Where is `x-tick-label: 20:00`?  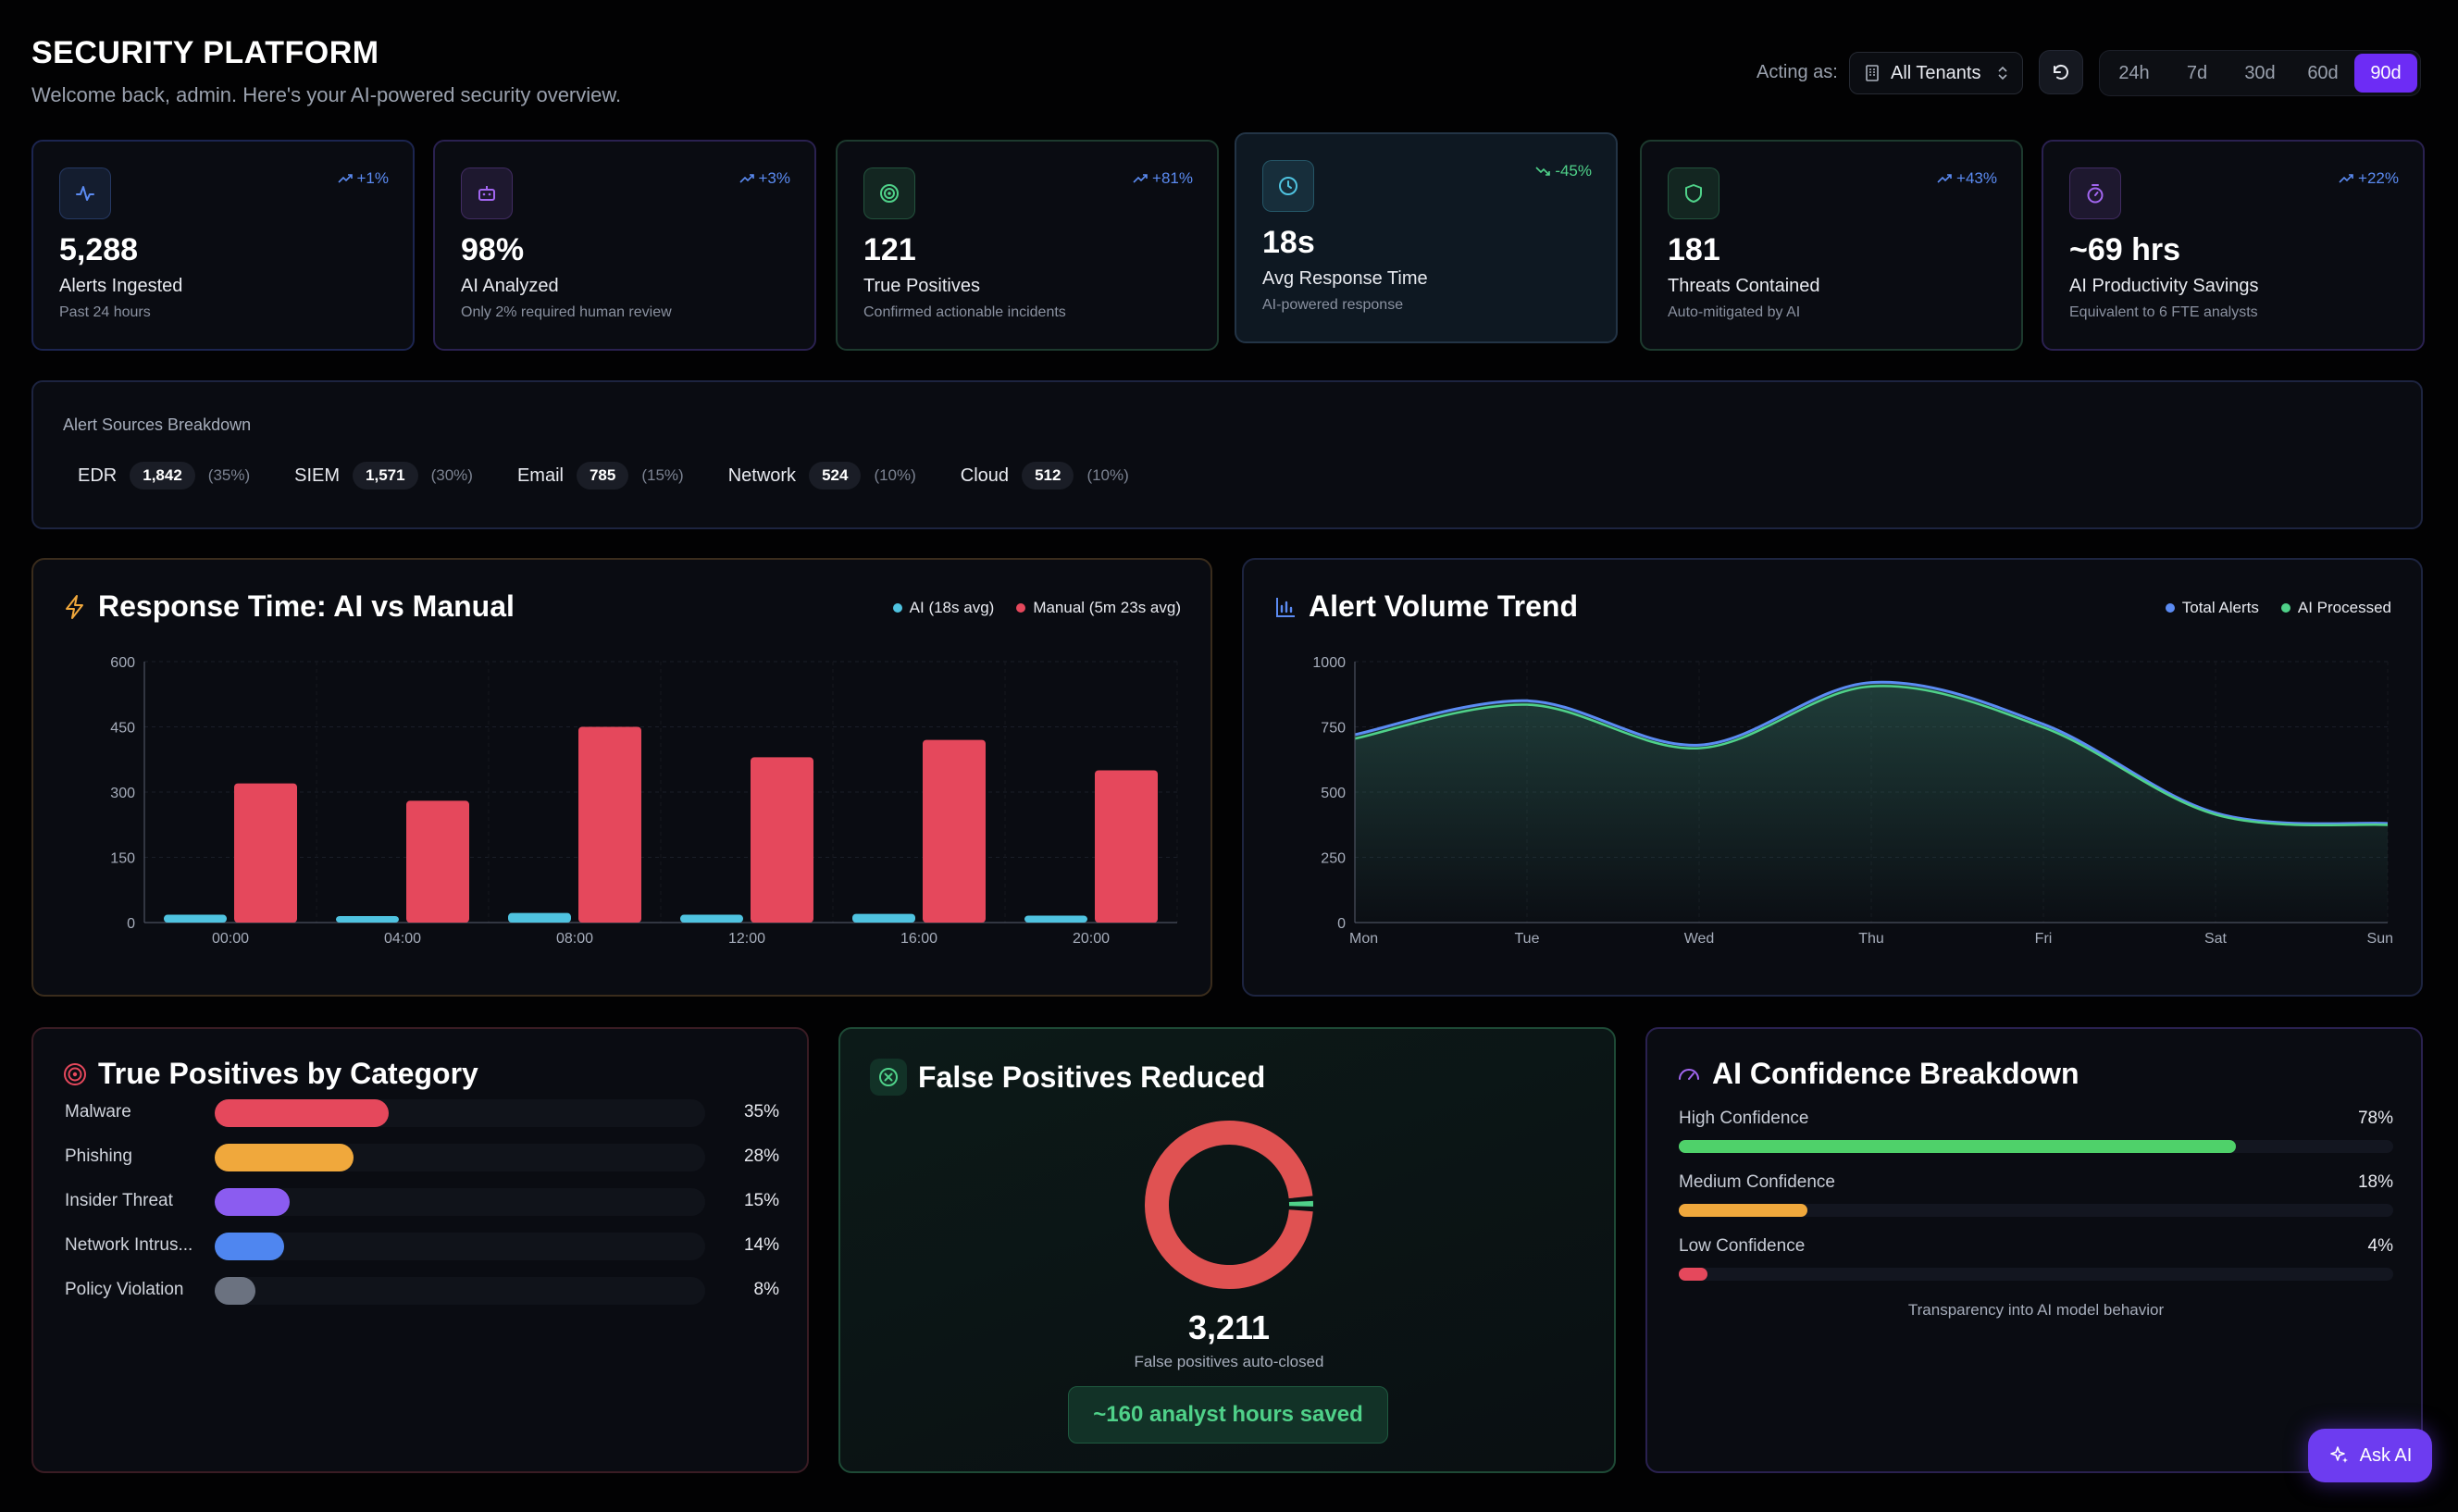 x-tick-label: 20:00 is located at coordinates (1091, 939).